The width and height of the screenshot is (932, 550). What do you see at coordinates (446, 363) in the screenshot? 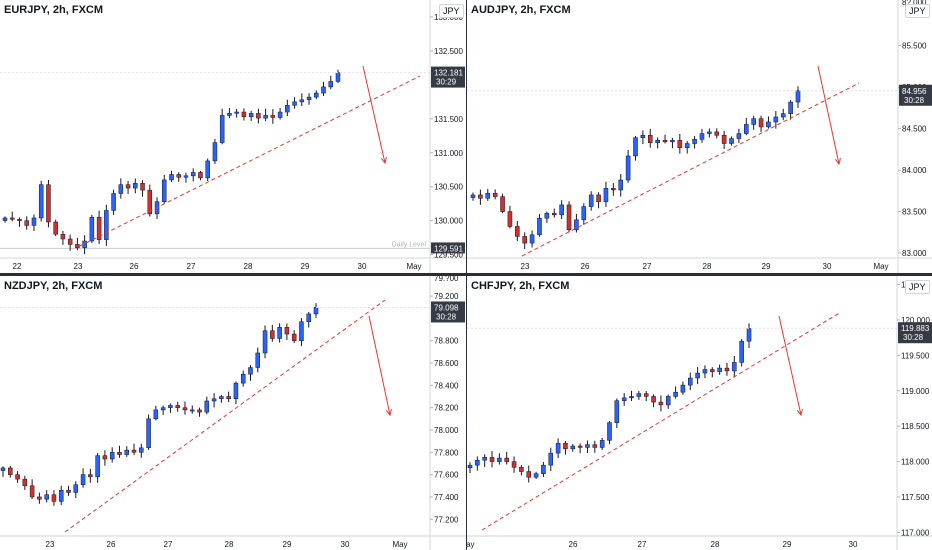
I see `y-tick-label: 78.600` at bounding box center [446, 363].